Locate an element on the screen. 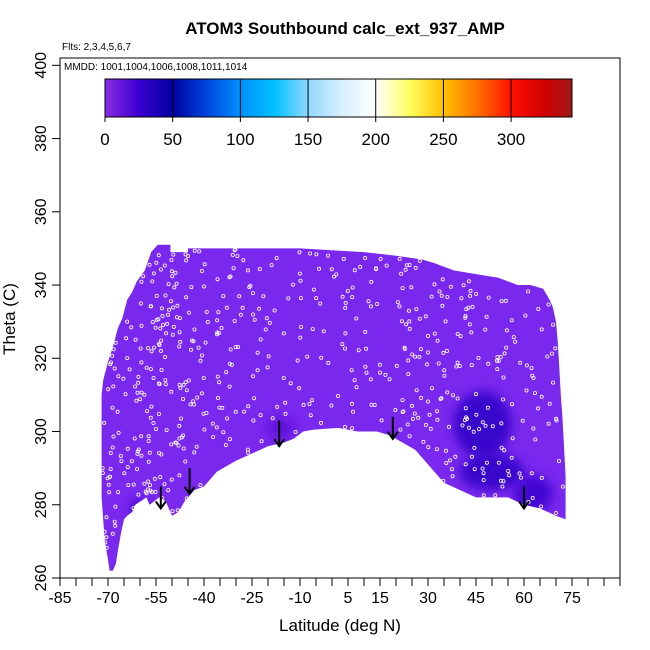 The width and height of the screenshot is (650, 650). flights-annotation: Flts: 2,3,4,5,6,7 is located at coordinates (96, 47).